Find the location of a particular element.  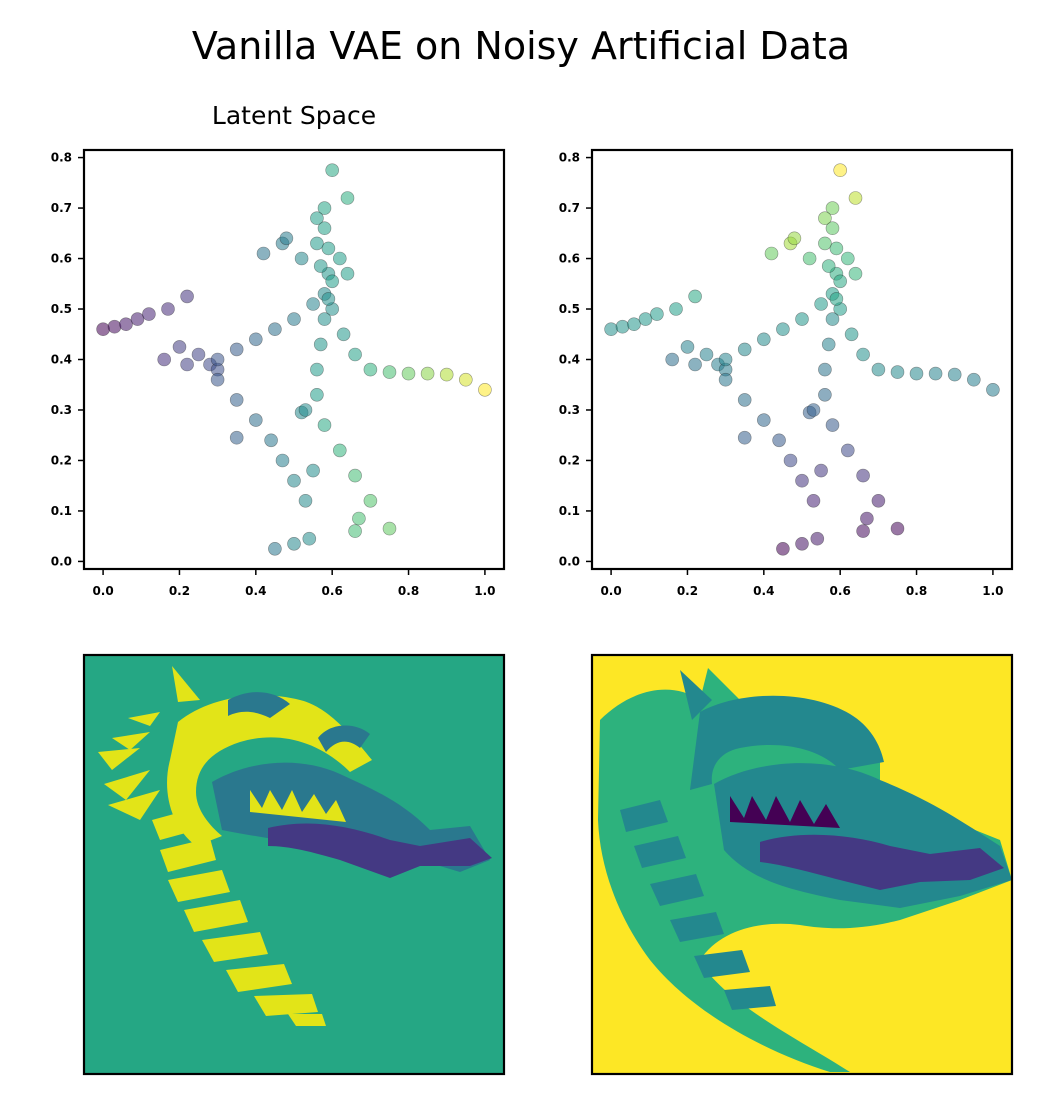

y-tick-label: 0.6 is located at coordinates (569, 259).